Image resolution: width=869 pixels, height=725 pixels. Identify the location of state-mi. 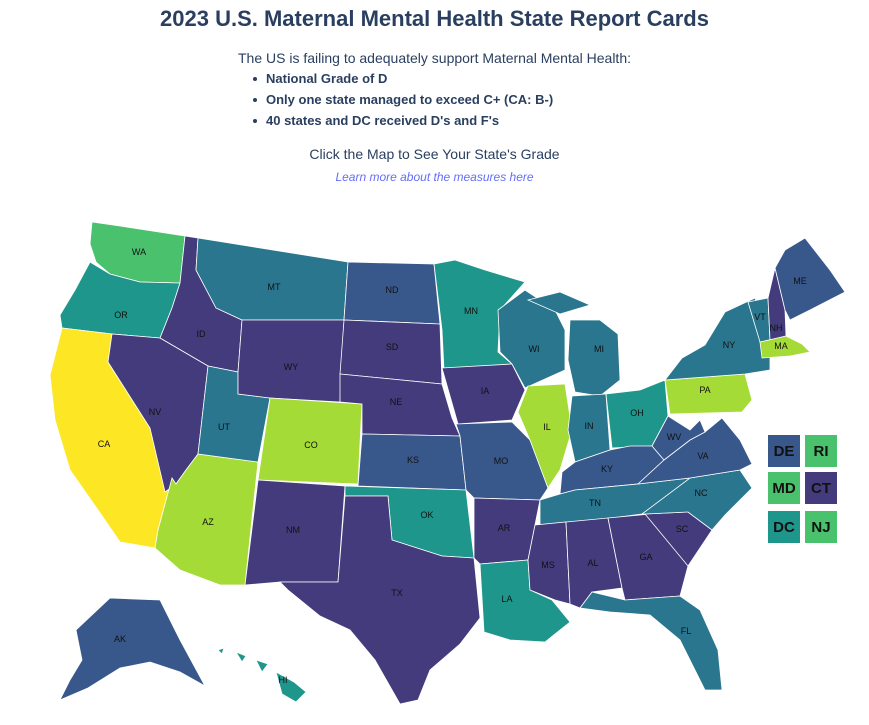
(573, 344).